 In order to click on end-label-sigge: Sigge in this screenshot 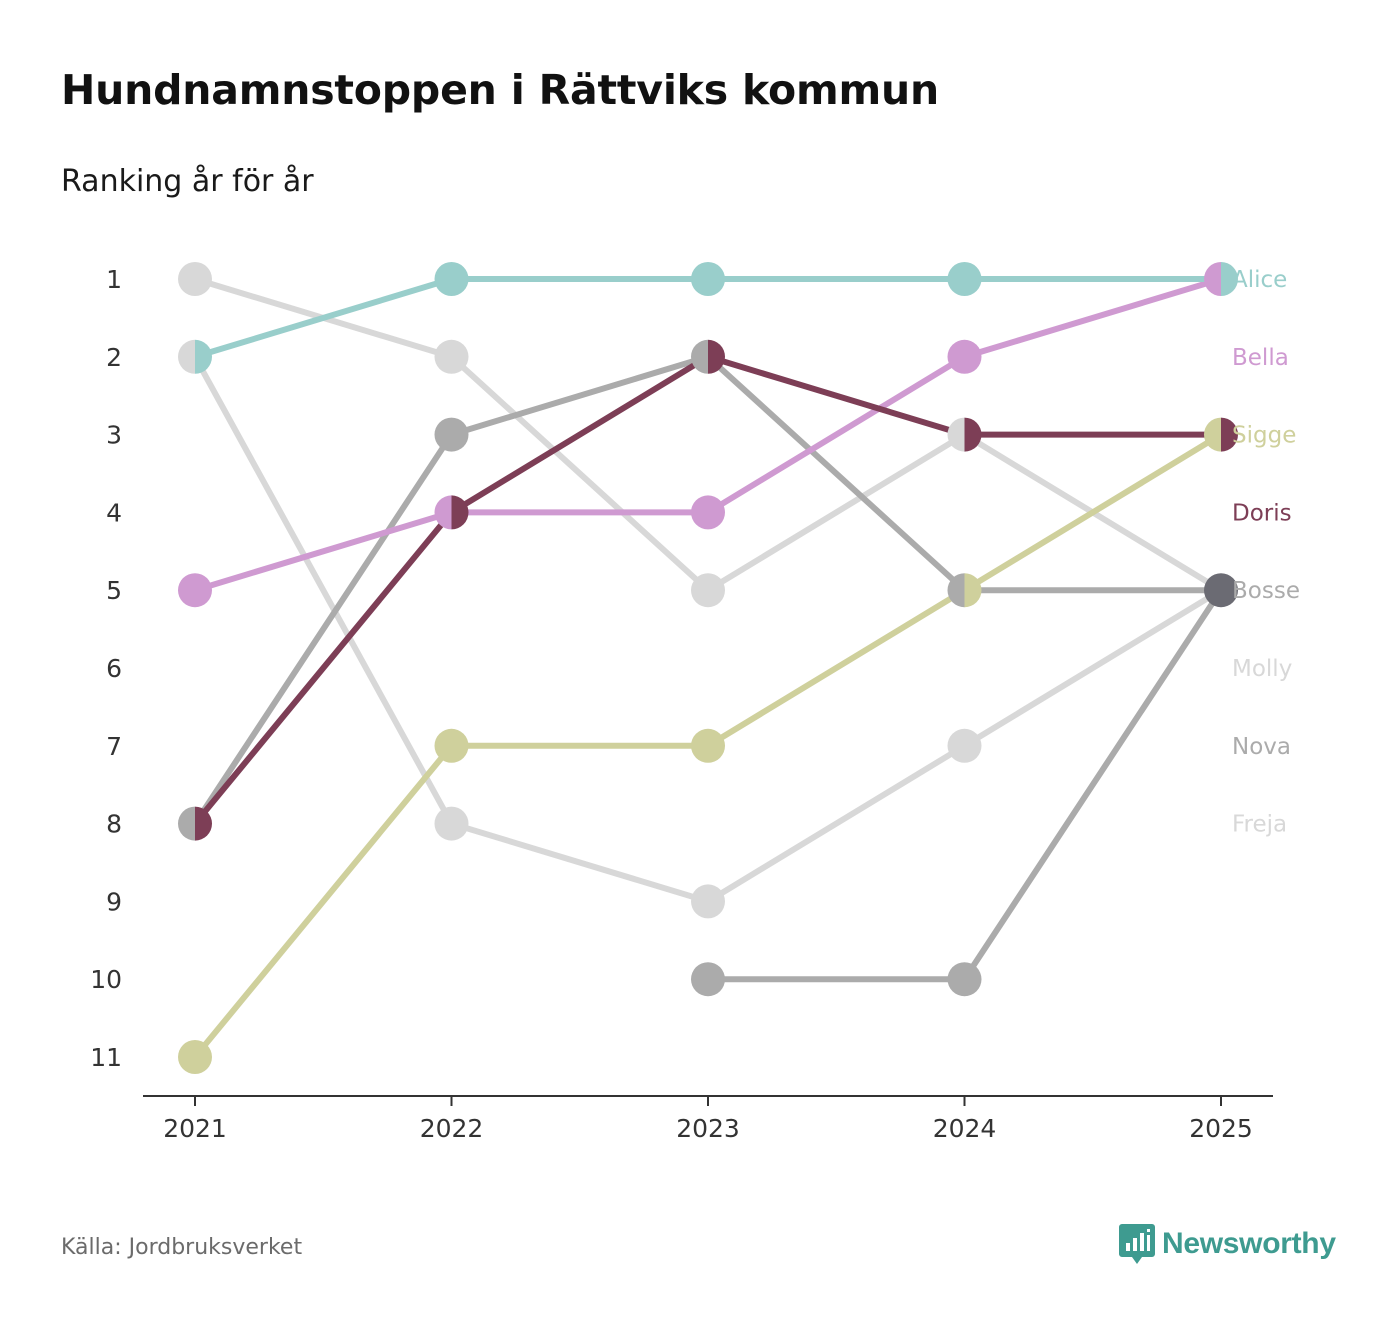, I will do `click(1264, 436)`.